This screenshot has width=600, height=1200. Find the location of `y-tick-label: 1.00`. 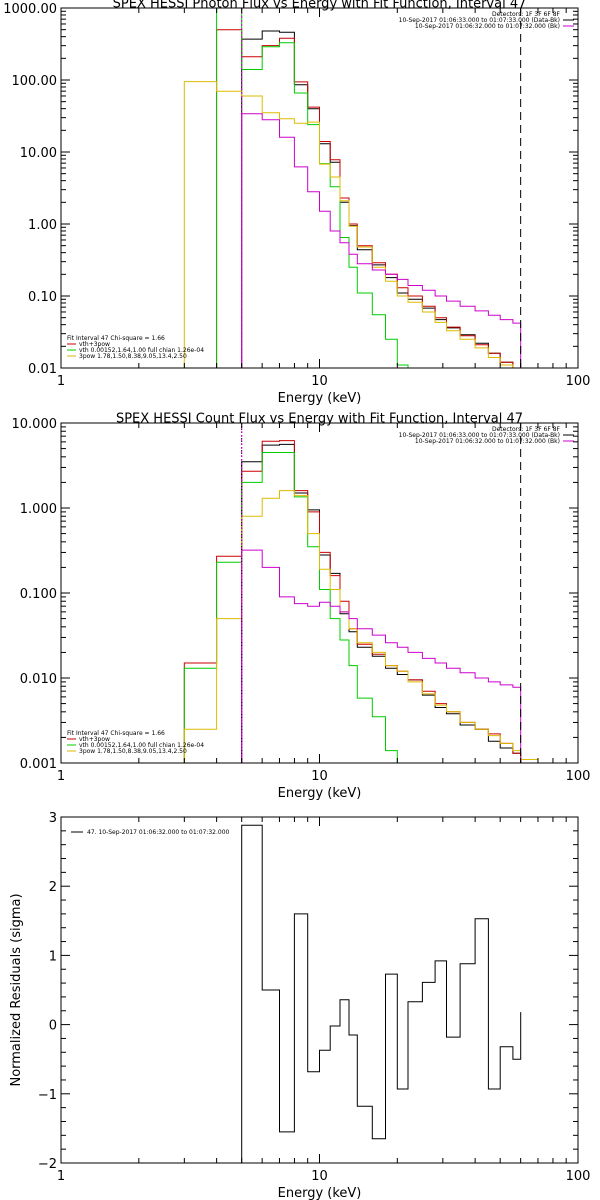

y-tick-label: 1.00 is located at coordinates (42, 225).